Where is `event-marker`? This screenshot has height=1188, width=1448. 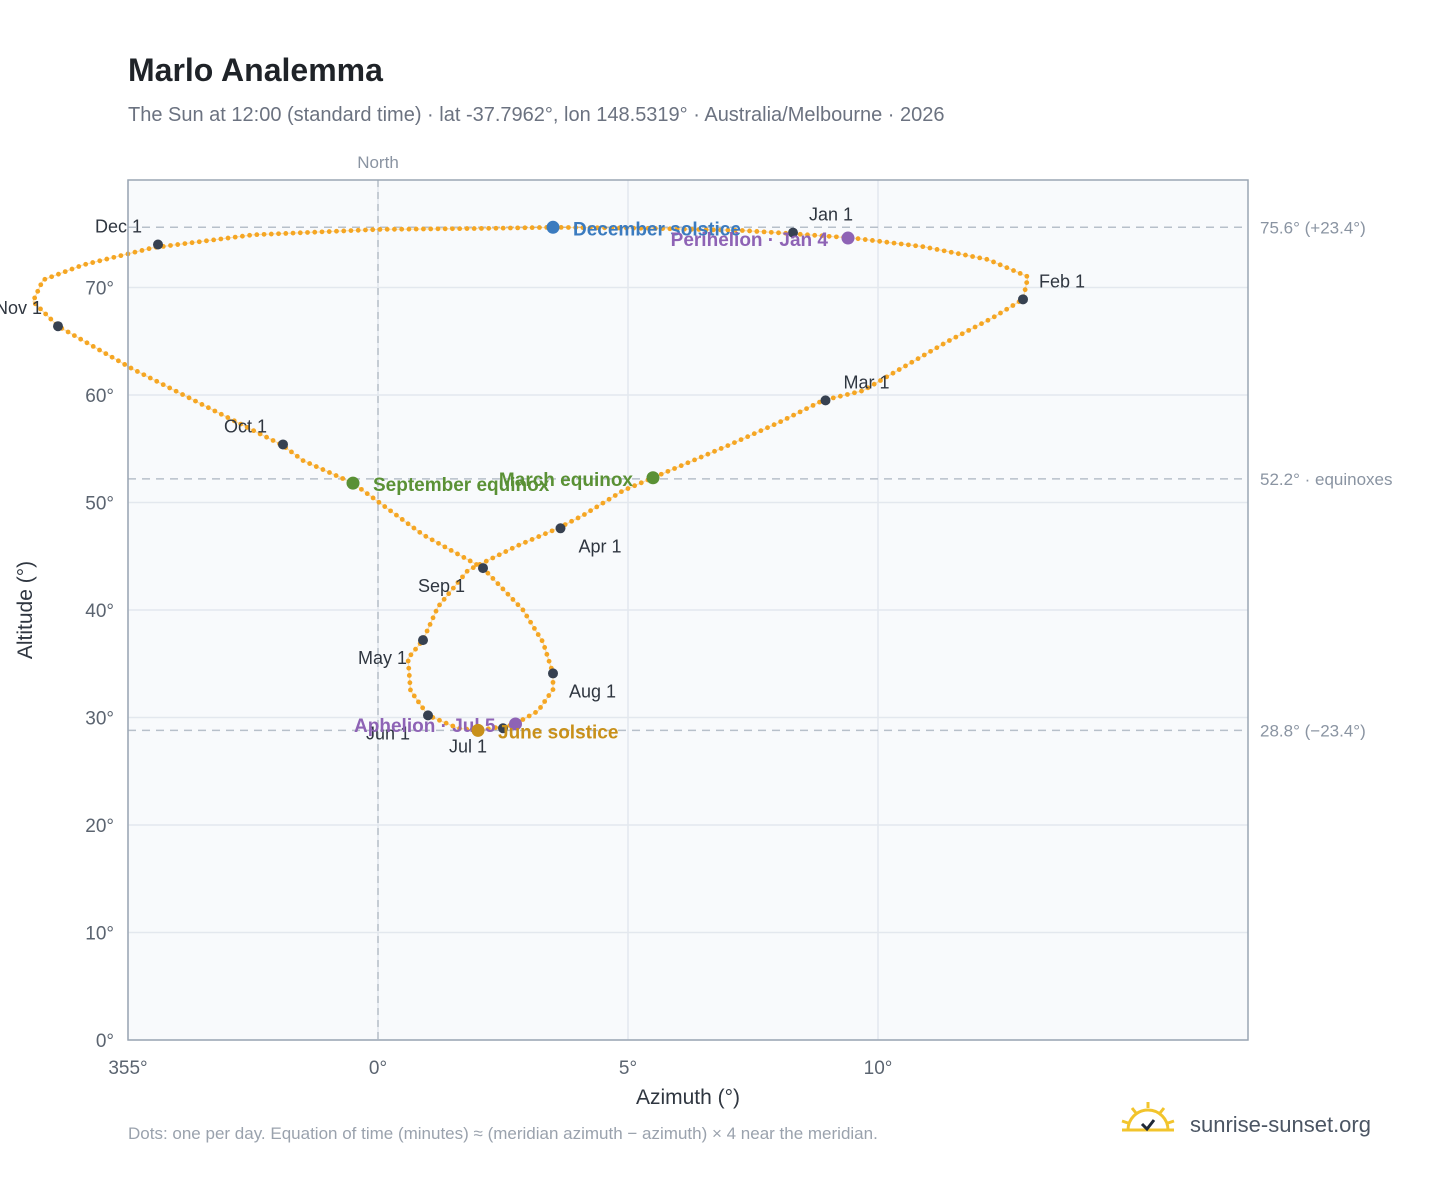 event-marker is located at coordinates (553, 227).